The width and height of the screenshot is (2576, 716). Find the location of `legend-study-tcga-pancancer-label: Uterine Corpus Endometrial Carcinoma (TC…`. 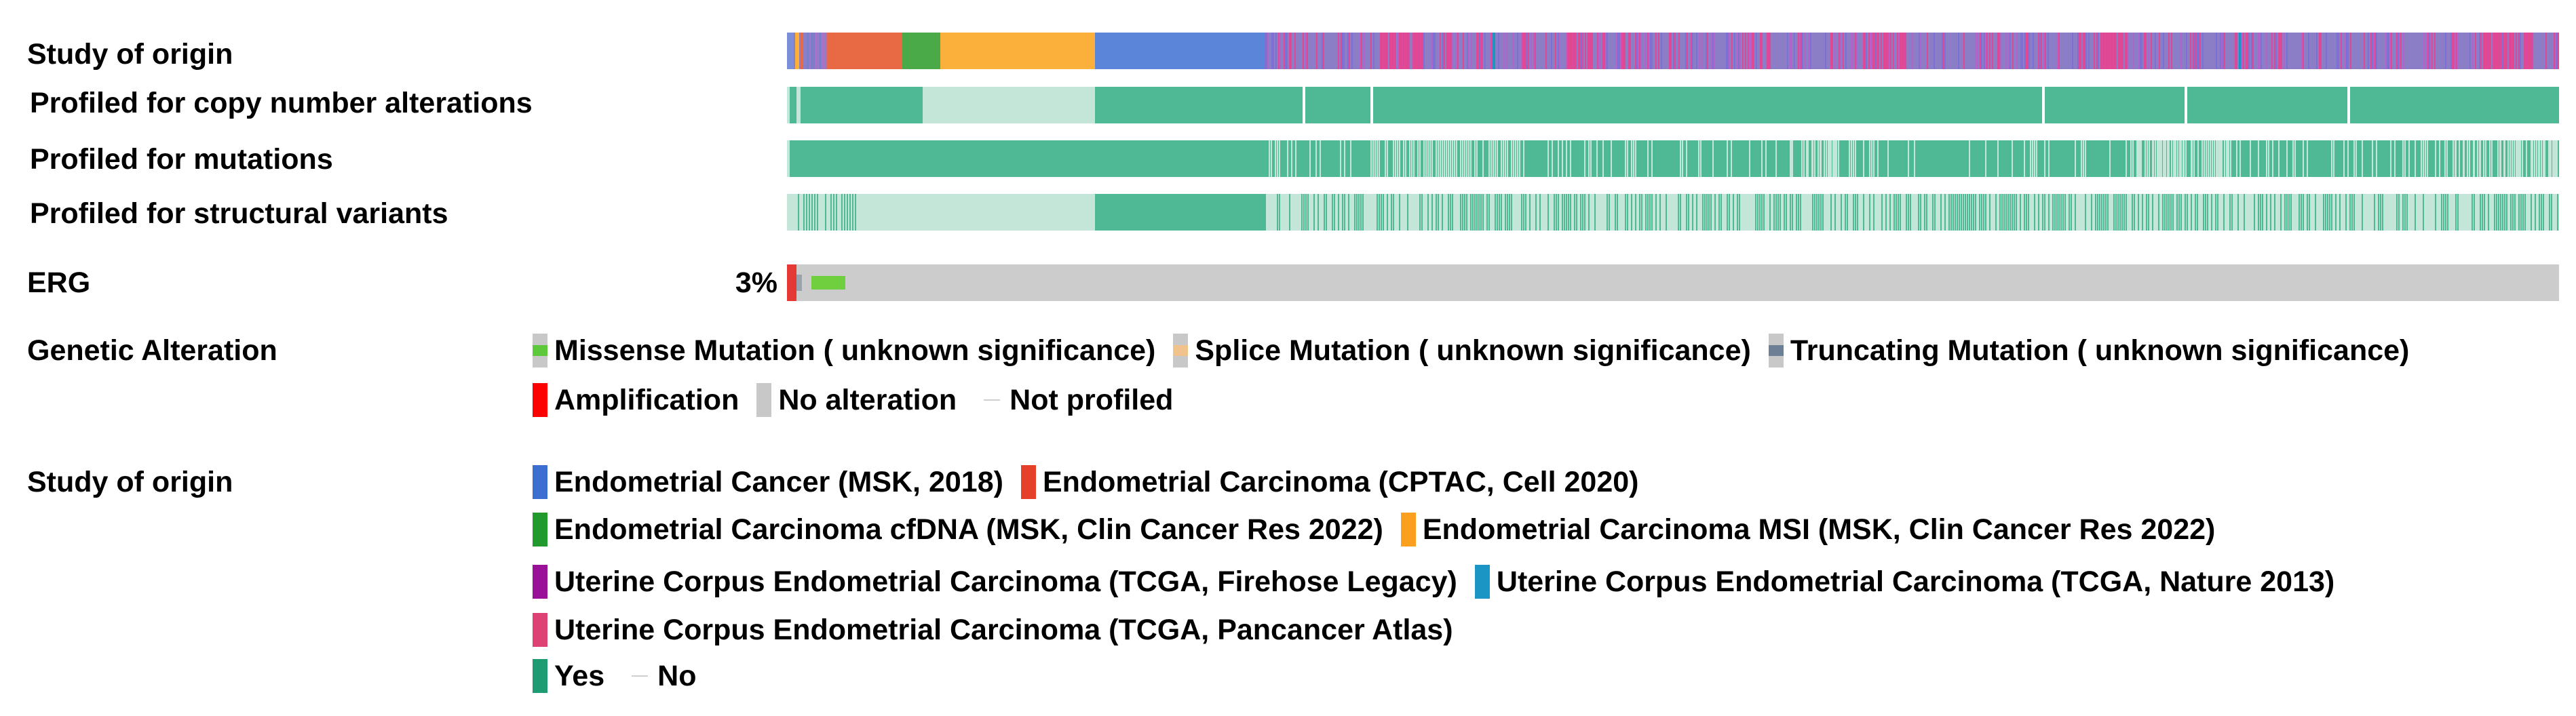

legend-study-tcga-pancancer-label: Uterine Corpus Endometrial Carcinoma (TC… is located at coordinates (1003, 630).